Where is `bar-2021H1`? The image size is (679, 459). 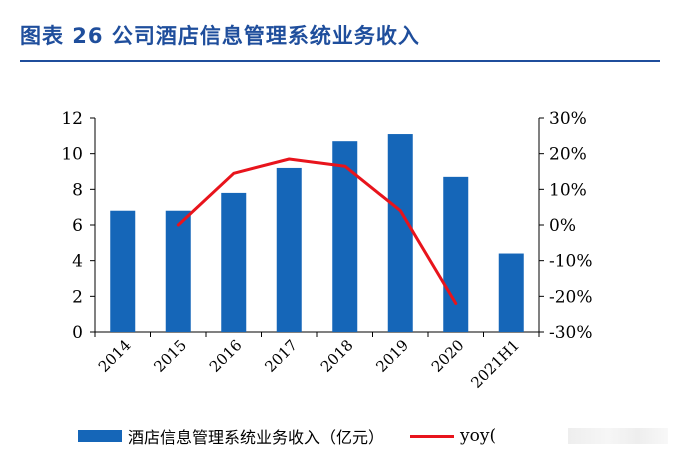
bar-2021H1 is located at coordinates (511, 292).